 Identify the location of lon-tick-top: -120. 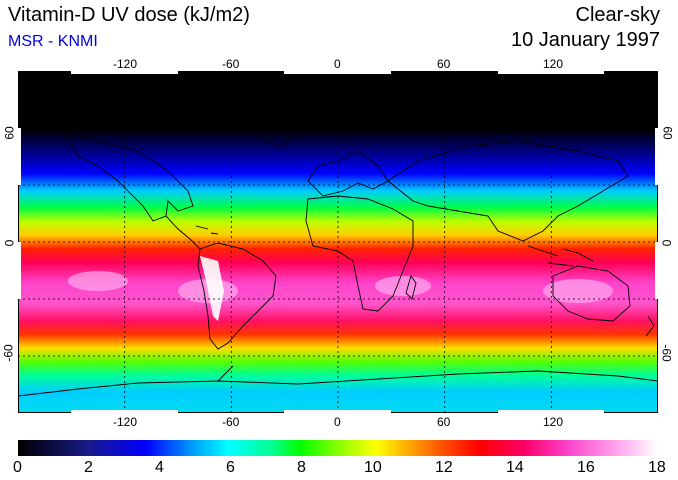
(125, 64).